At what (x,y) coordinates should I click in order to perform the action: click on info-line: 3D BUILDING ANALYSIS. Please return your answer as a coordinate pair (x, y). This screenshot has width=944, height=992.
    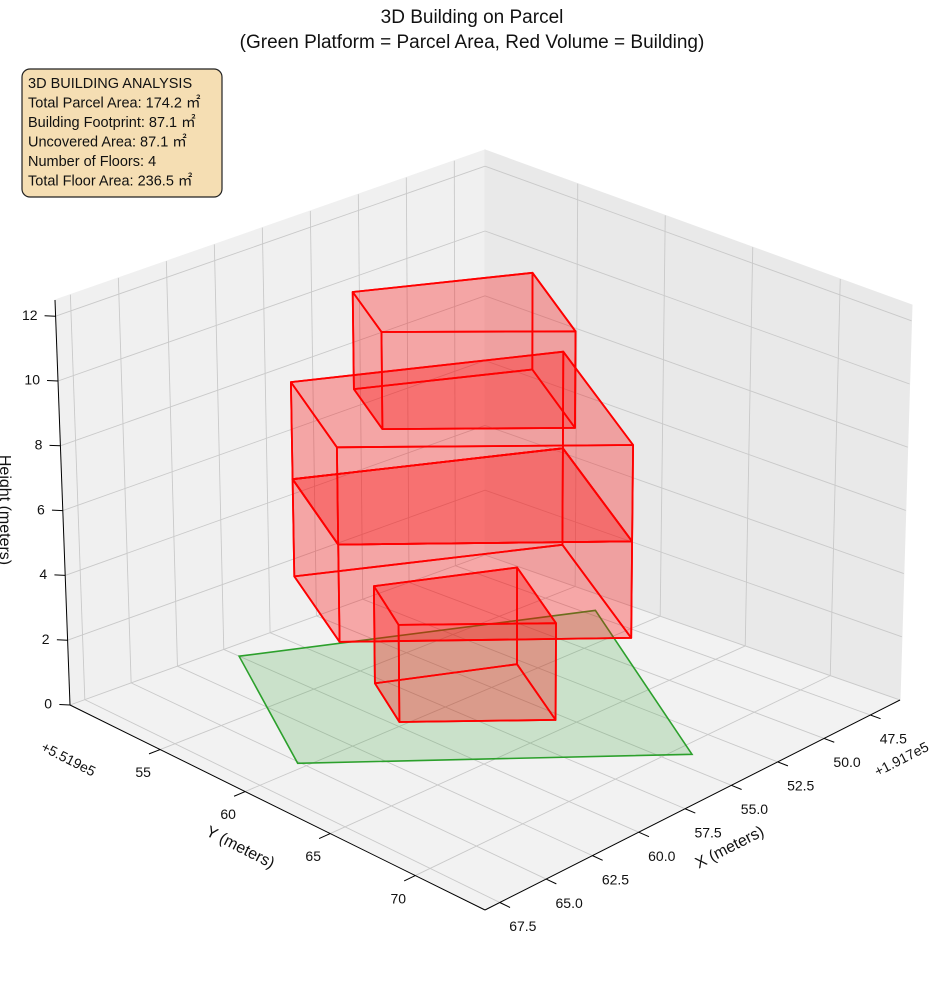
    Looking at the image, I should click on (110, 84).